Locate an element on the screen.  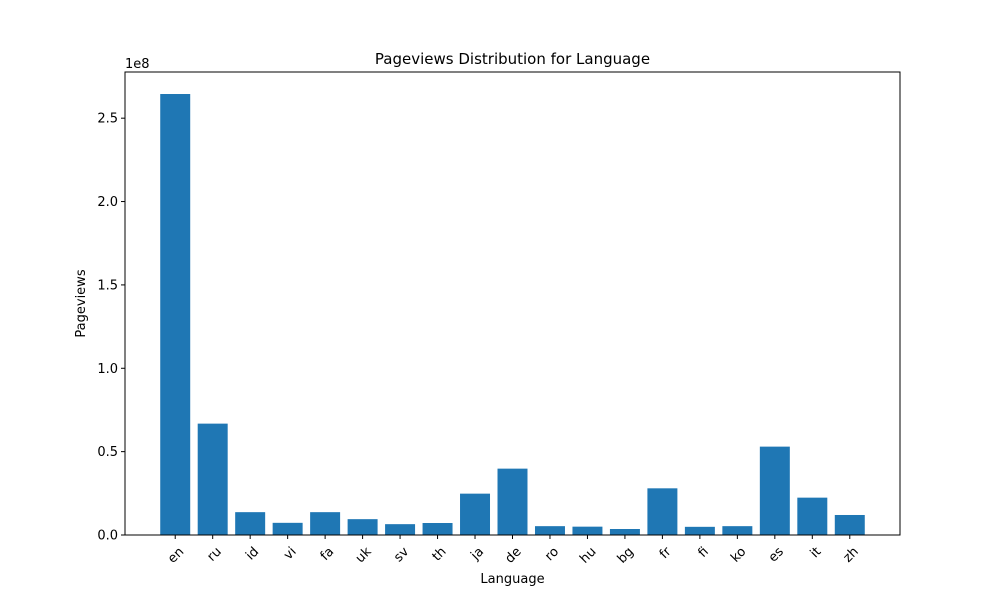
bar-fi is located at coordinates (699, 530).